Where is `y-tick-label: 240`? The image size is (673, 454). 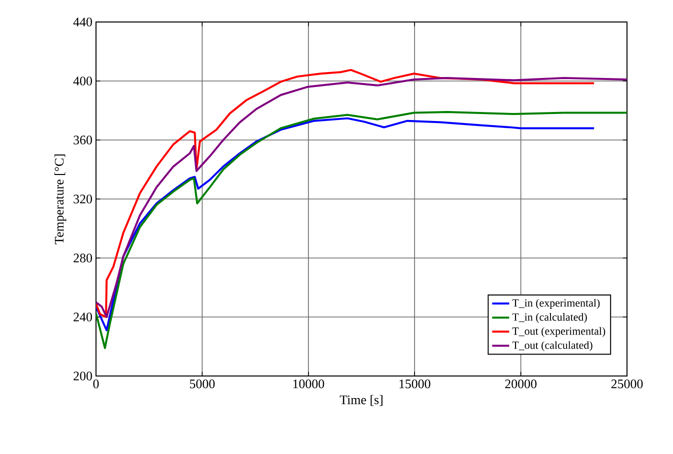 y-tick-label: 240 is located at coordinates (83, 317).